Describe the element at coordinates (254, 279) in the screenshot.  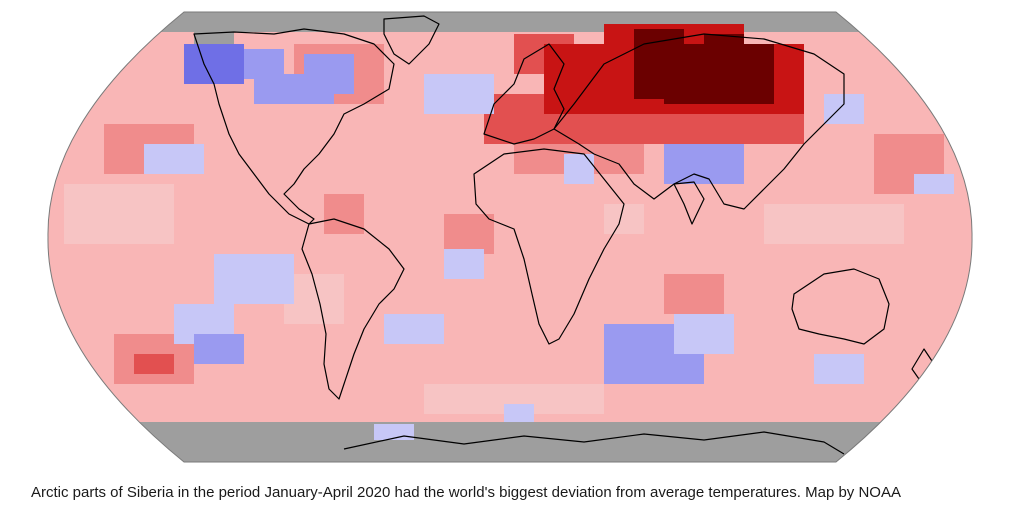
I see `cool-anomaly-pacific` at that location.